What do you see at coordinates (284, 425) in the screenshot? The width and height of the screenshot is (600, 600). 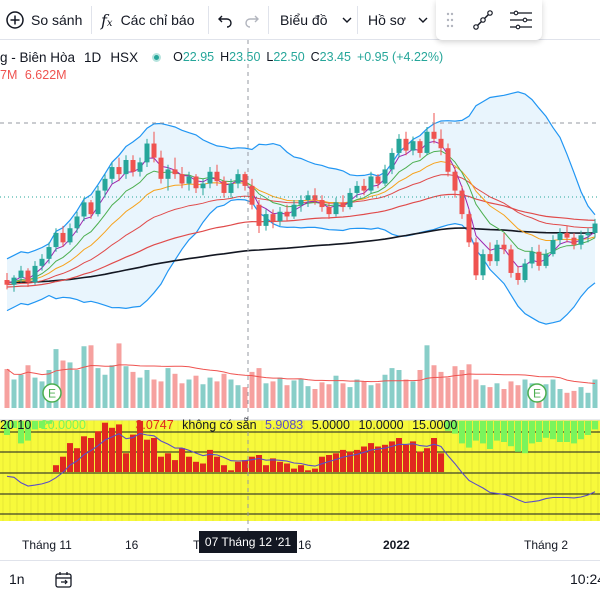 I see `indicator-value-4: 5.9083` at bounding box center [284, 425].